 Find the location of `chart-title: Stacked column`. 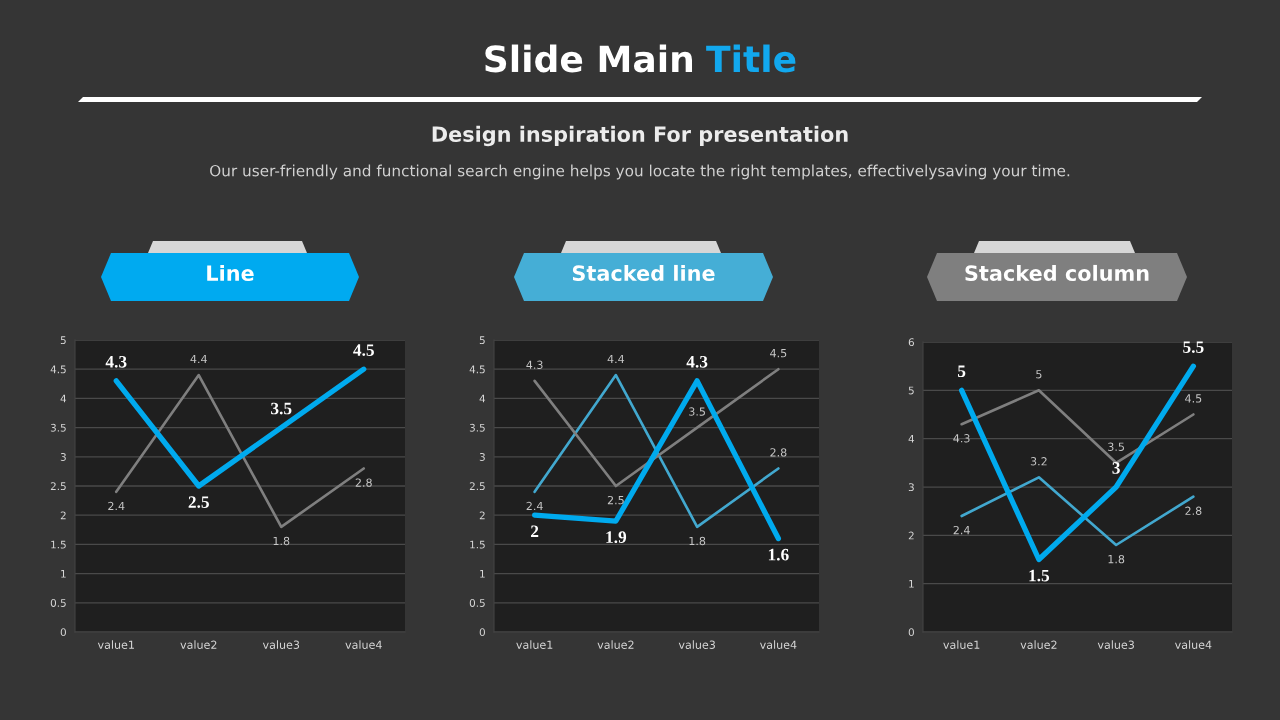

chart-title: Stacked column is located at coordinates (1057, 273).